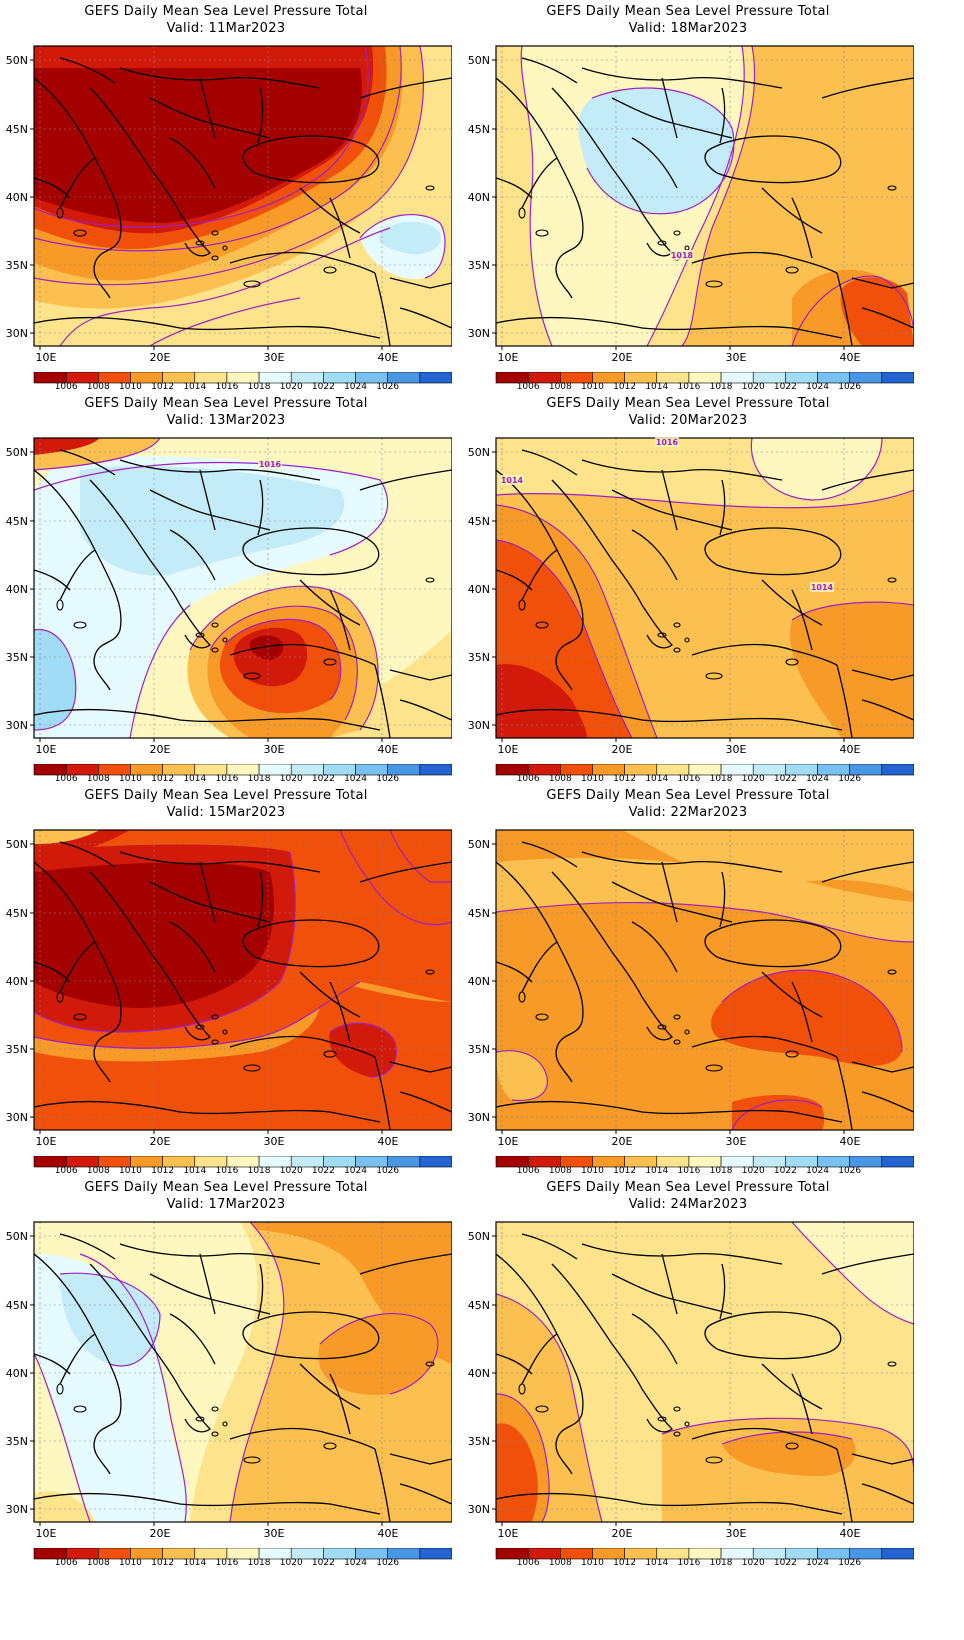  I want to click on map-frame, so click(242, 980).